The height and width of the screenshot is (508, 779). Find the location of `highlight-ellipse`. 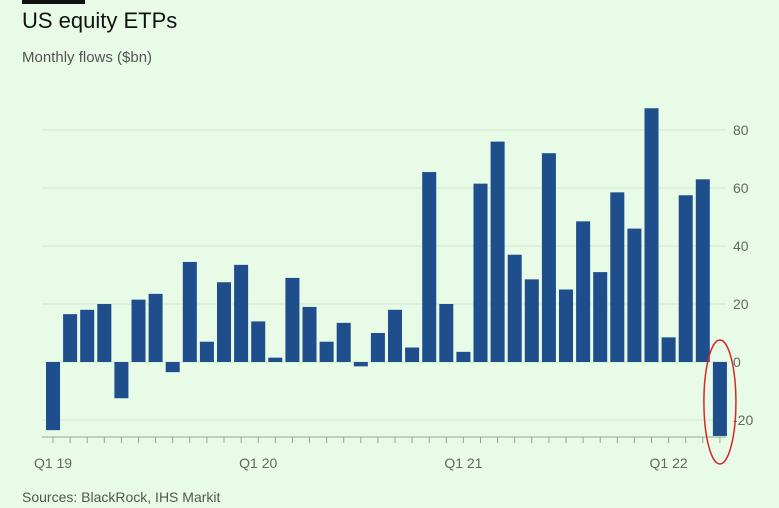

highlight-ellipse is located at coordinates (720, 402).